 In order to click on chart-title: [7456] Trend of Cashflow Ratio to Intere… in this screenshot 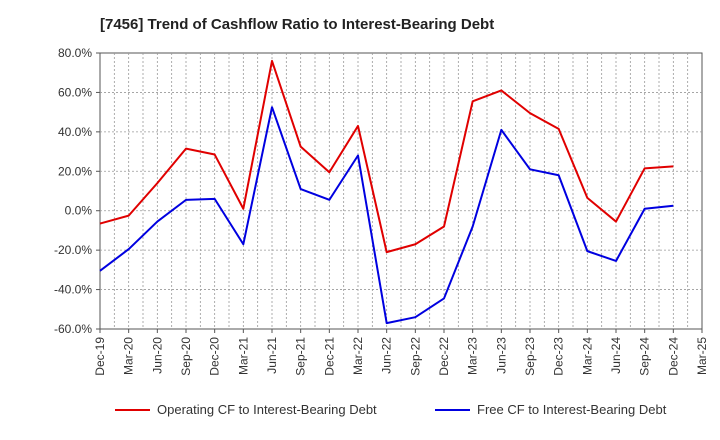, I will do `click(297, 24)`.